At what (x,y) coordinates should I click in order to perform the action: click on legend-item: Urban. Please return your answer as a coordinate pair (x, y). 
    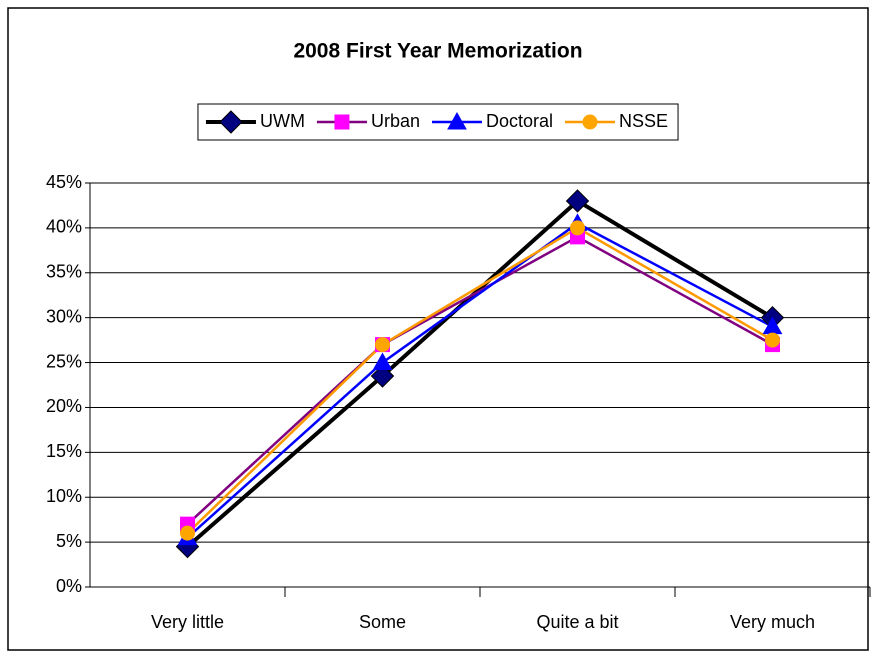
    Looking at the image, I should click on (368, 121).